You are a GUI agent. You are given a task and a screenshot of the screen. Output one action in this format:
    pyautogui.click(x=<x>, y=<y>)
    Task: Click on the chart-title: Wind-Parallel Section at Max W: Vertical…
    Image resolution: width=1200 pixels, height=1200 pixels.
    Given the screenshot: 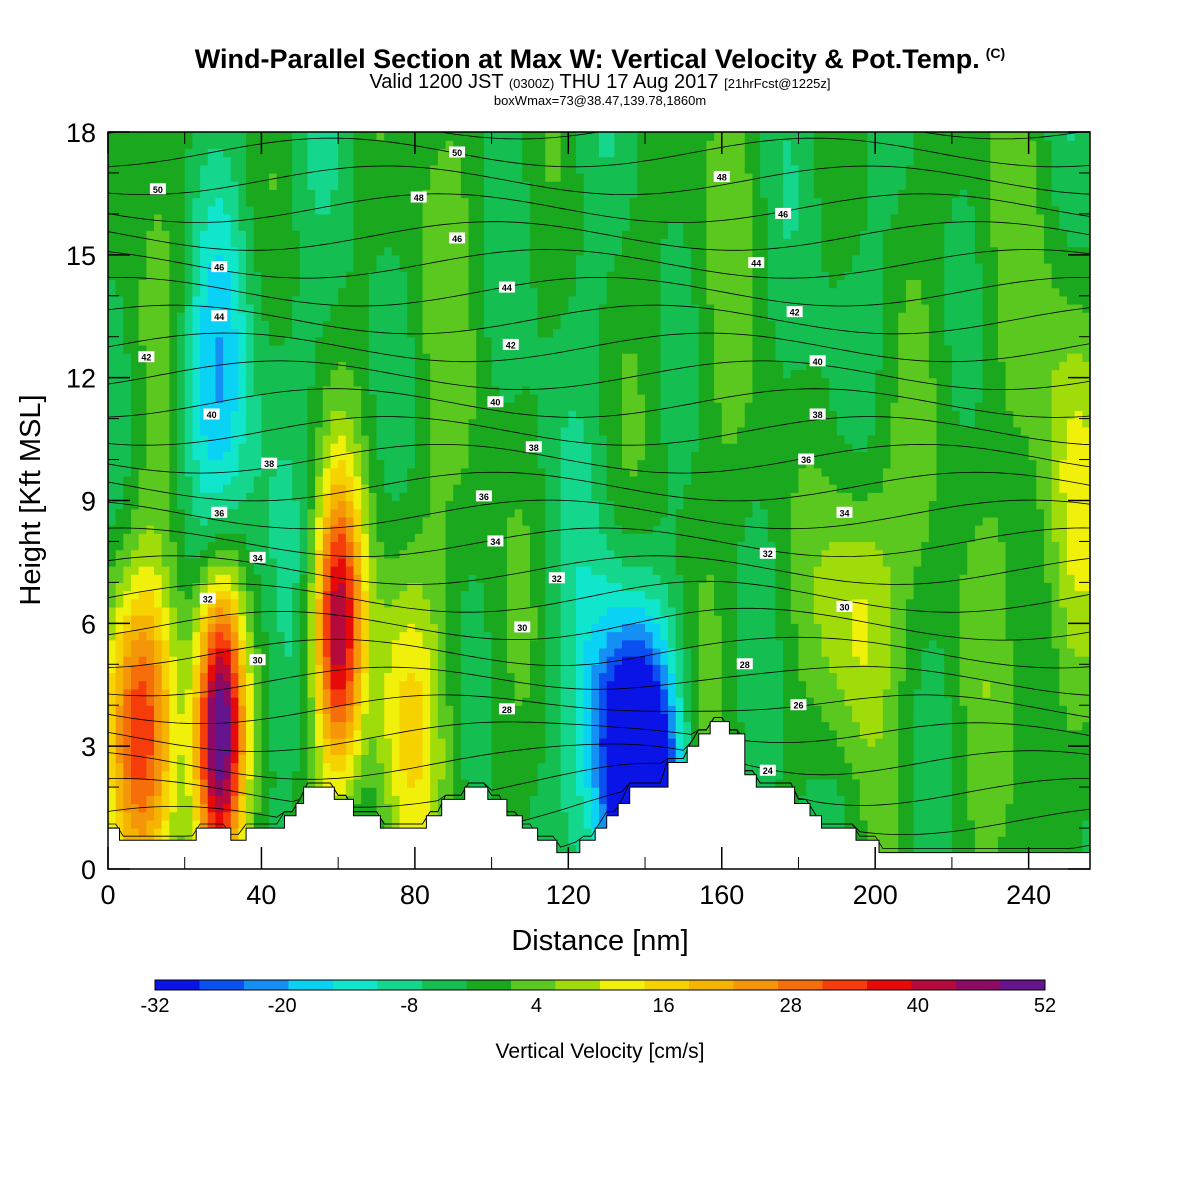 What is the action you would take?
    pyautogui.click(x=600, y=59)
    